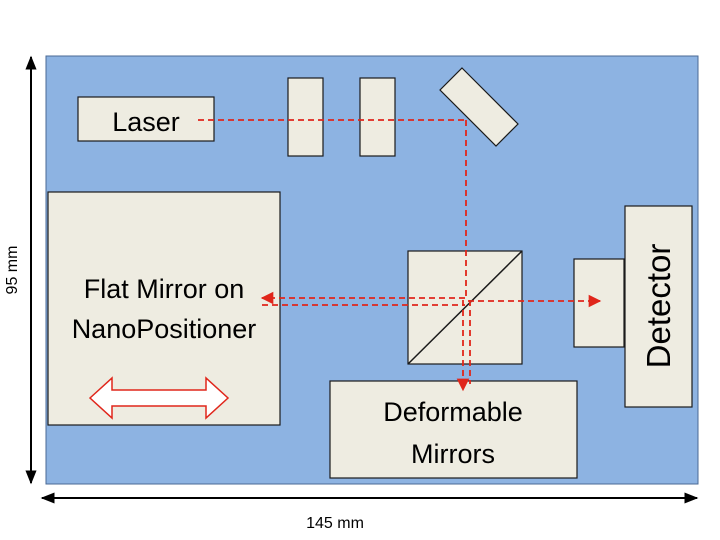 The width and height of the screenshot is (720, 540). I want to click on detector-label: Detector, so click(658, 306).